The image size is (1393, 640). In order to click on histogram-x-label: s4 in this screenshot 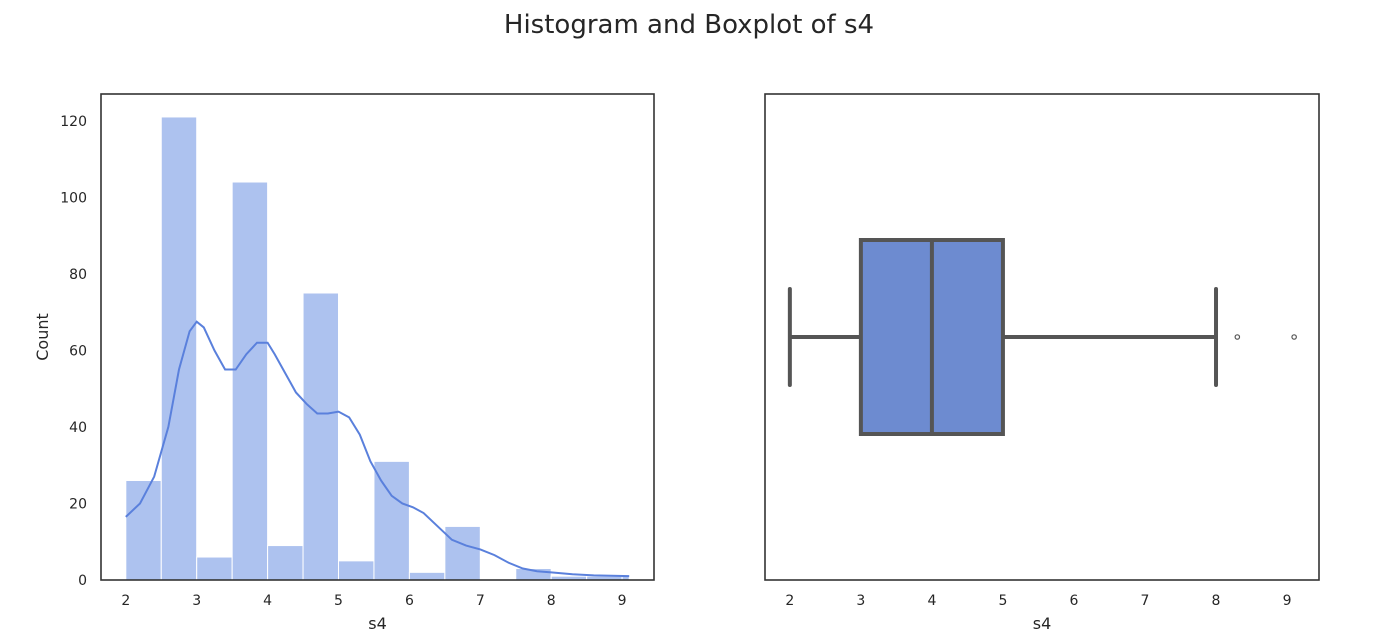, I will do `click(377, 623)`.